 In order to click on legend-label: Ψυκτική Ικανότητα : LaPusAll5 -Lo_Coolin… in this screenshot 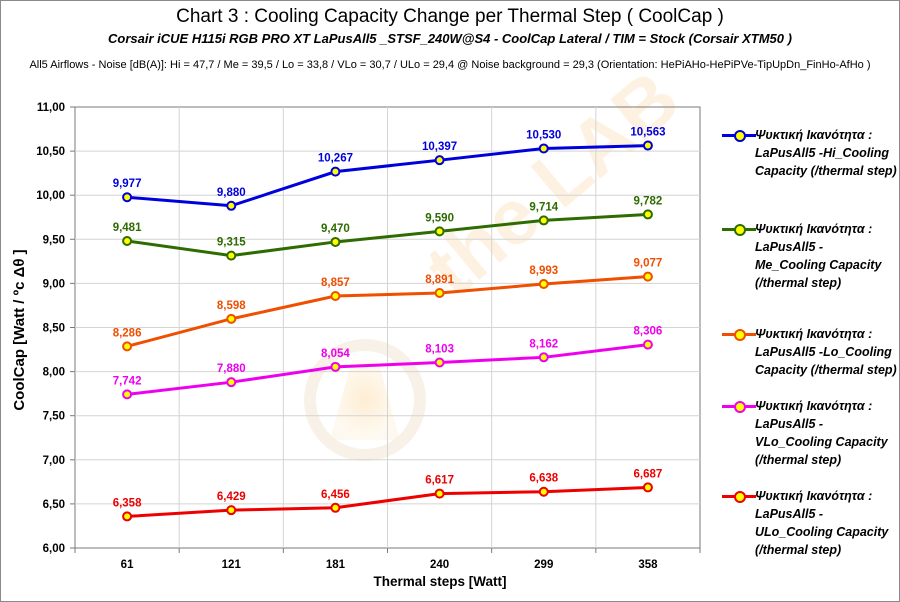, I will do `click(826, 352)`.